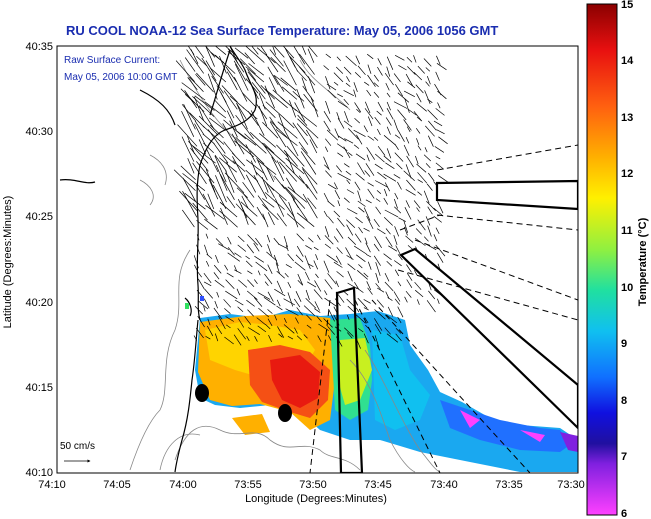 Image resolution: width=651 pixels, height=519 pixels. I want to click on colorbar-tick: 13, so click(627, 118).